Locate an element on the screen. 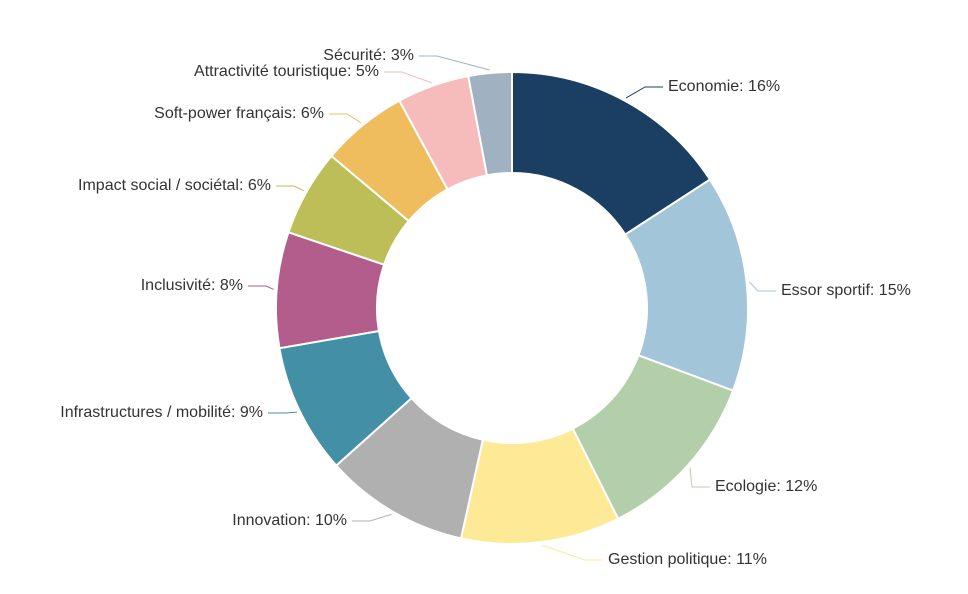  leader-line-infrastructures-mobilite is located at coordinates (282, 412).